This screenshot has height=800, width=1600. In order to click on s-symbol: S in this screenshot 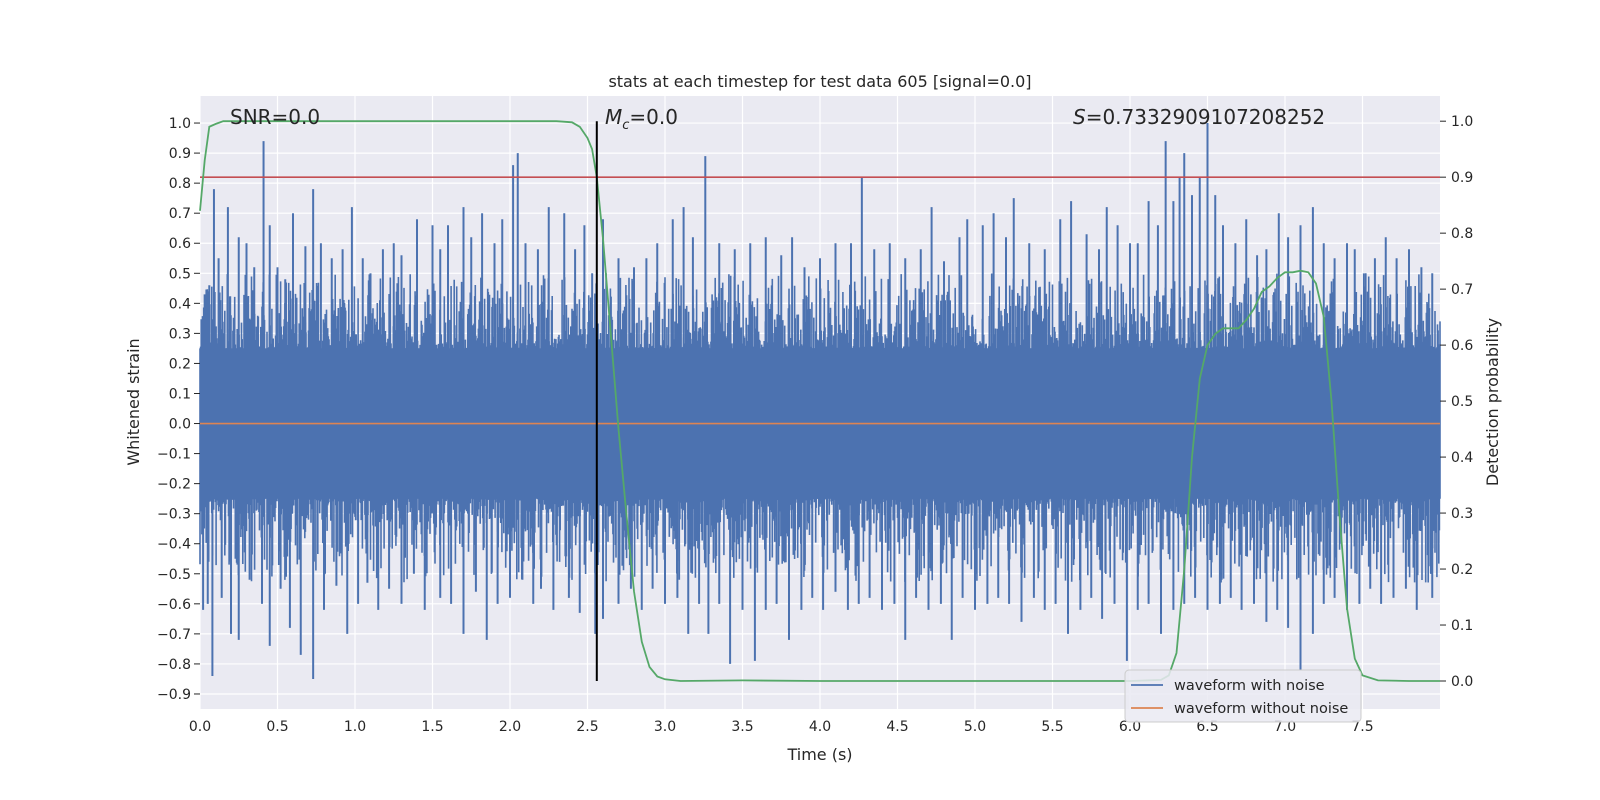, I will do `click(1079, 117)`.